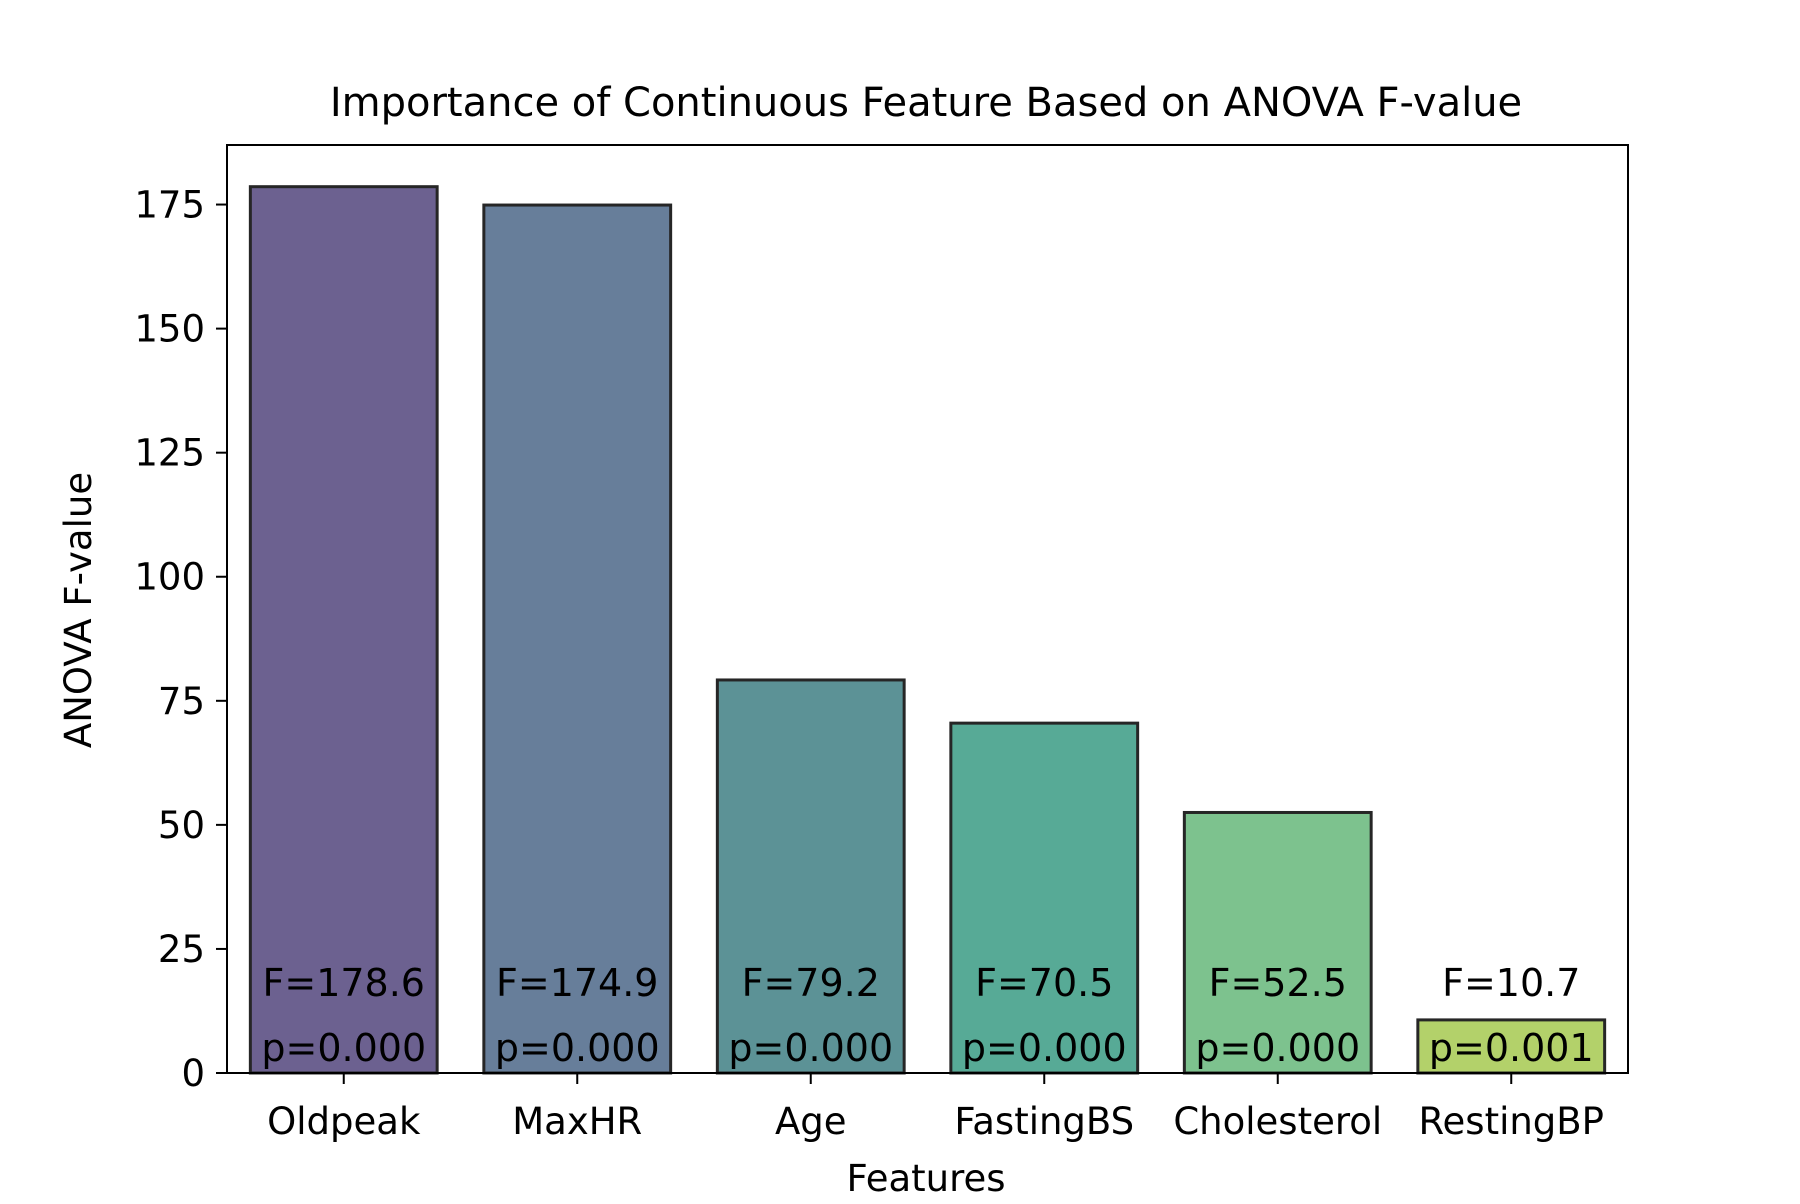 Image resolution: width=1800 pixels, height=1204 pixels. Describe the element at coordinates (181, 701) in the screenshot. I see `y-tick-label: 75` at that location.